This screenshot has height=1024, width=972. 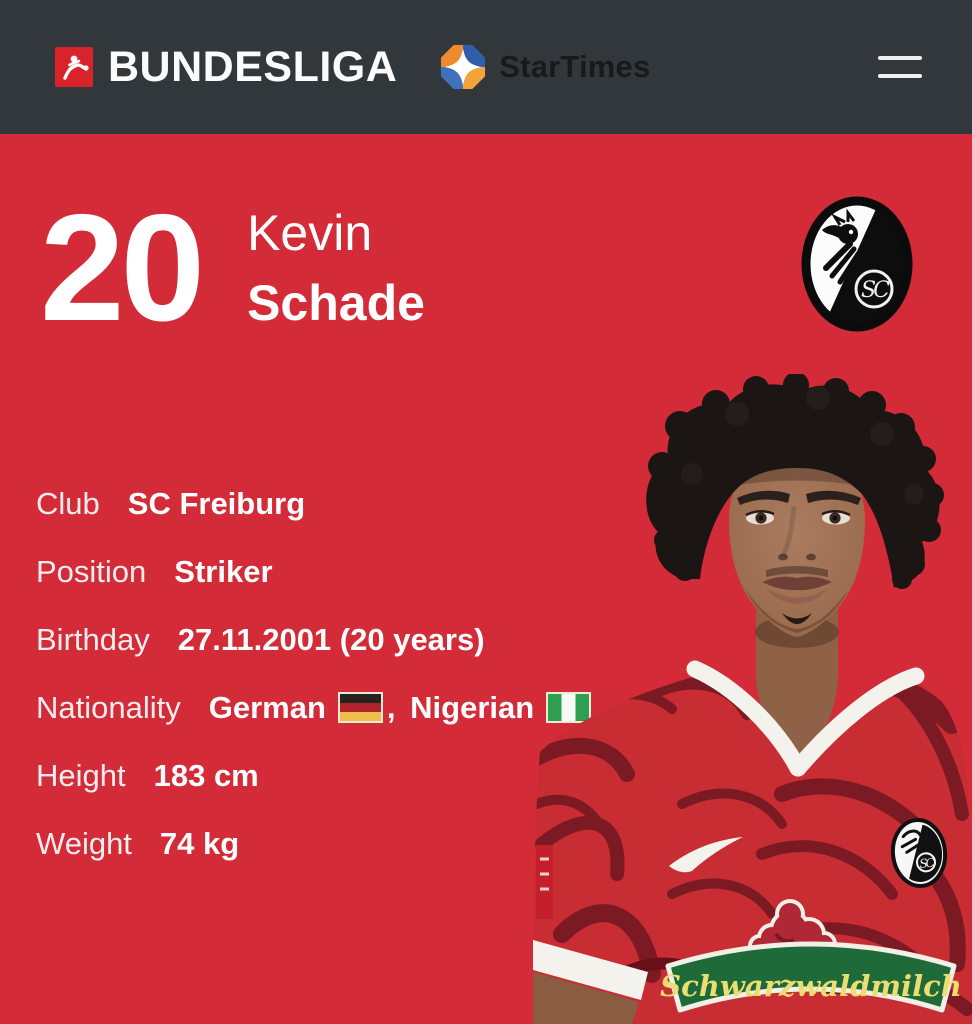 I want to click on startimes-wordmark: StarTimes, so click(x=575, y=66).